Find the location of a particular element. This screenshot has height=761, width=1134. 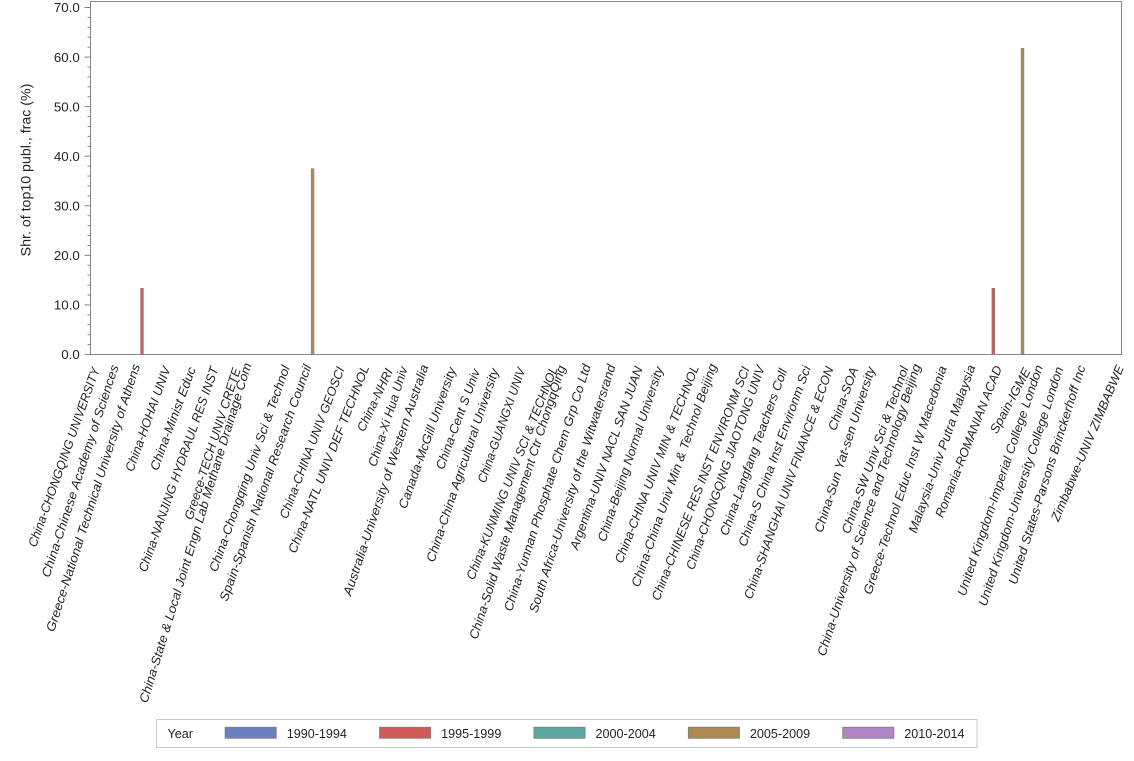

svg-text: 50.0 is located at coordinates (67, 106).